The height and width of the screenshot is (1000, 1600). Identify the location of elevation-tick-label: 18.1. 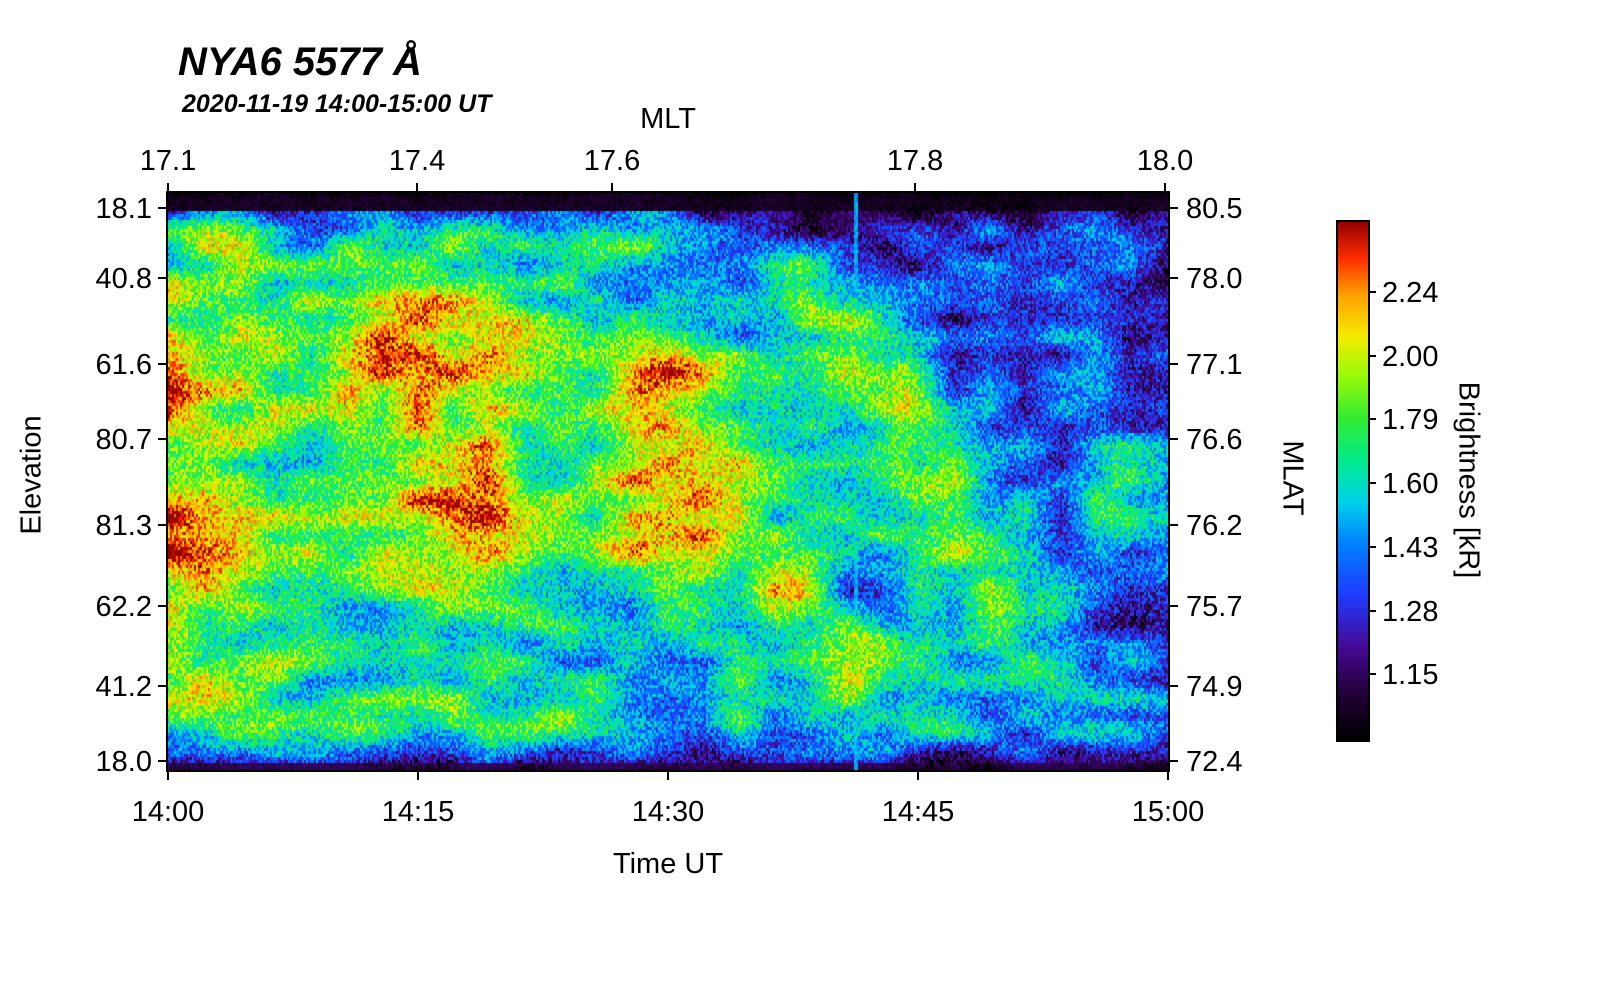
(123, 209).